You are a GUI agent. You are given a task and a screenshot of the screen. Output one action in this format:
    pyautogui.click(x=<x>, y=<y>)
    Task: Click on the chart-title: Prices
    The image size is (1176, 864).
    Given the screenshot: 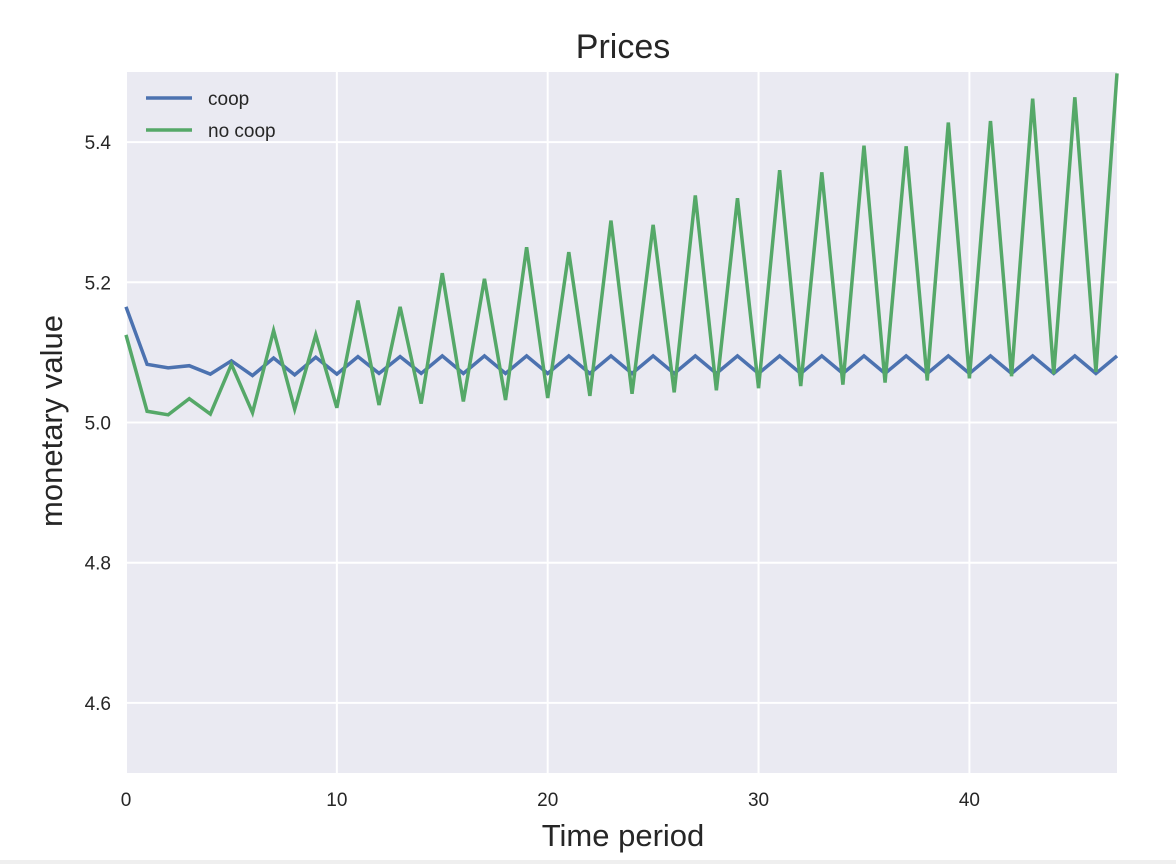 What is the action you would take?
    pyautogui.click(x=623, y=47)
    